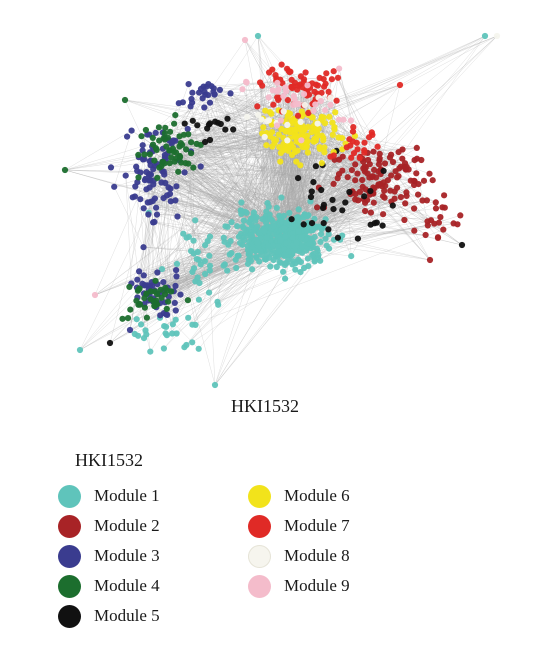  Describe the element at coordinates (299, 556) in the screenshot. I see `legend-item-module-8: Module 8` at that location.